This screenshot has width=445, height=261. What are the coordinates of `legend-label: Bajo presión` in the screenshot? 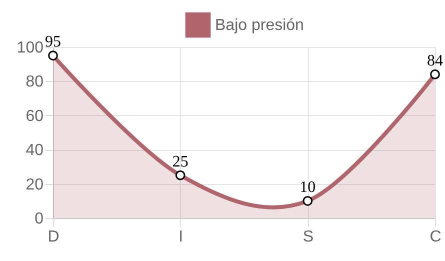 It's located at (259, 25).